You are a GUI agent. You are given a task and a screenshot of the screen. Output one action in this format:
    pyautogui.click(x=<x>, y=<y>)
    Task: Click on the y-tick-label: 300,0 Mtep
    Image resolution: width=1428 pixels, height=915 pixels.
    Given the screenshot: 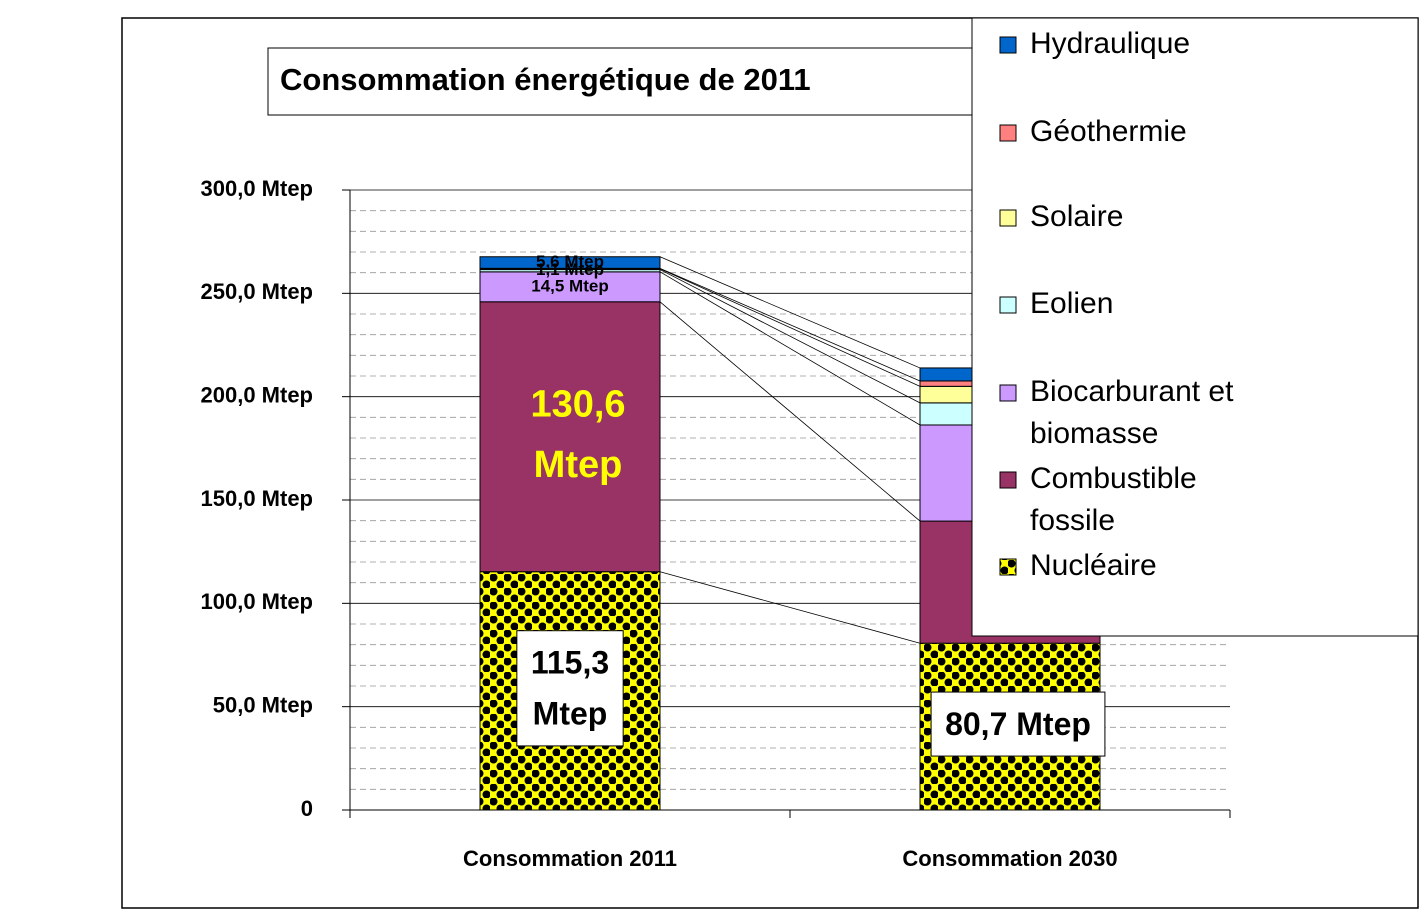 What is the action you would take?
    pyautogui.click(x=257, y=188)
    